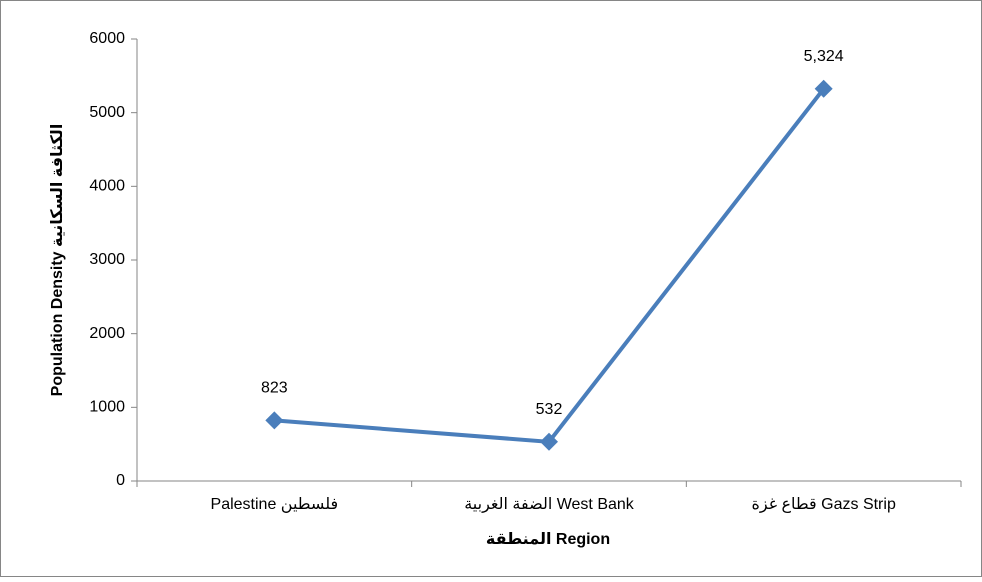 Image resolution: width=982 pixels, height=582 pixels. Describe the element at coordinates (549, 505) in the screenshot. I see `x-tick-label: الضفة الغربية West Bank` at that location.